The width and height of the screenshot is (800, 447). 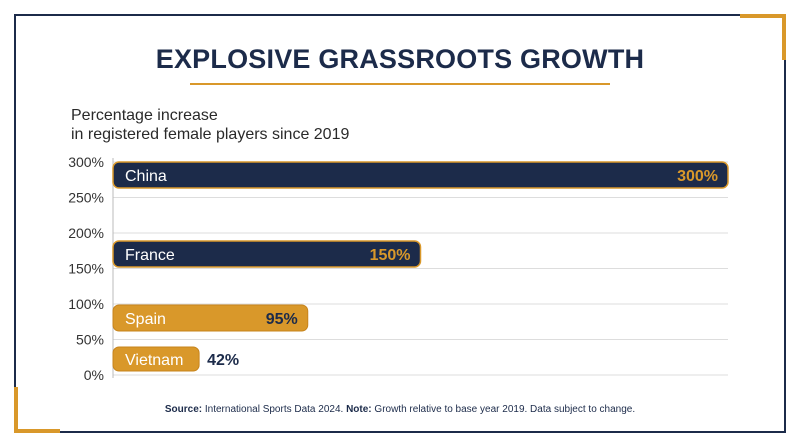 I want to click on y-tick-label: 200%, so click(x=86, y=233).